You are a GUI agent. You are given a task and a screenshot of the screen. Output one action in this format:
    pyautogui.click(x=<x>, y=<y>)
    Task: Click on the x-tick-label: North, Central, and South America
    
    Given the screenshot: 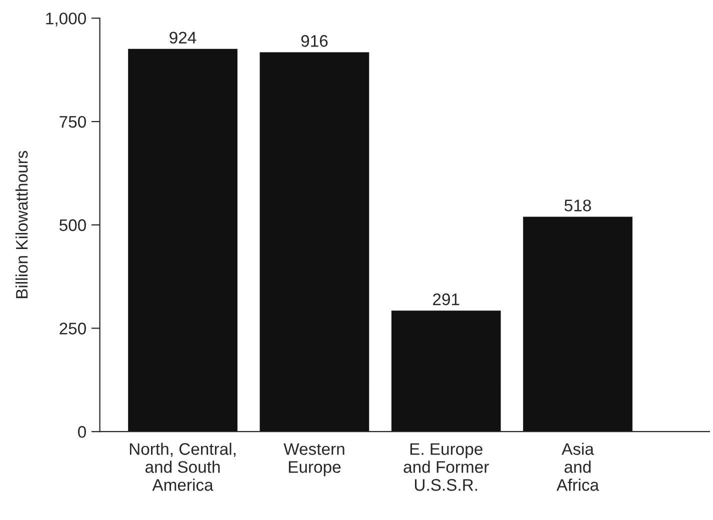 What is the action you would take?
    pyautogui.click(x=183, y=466)
    